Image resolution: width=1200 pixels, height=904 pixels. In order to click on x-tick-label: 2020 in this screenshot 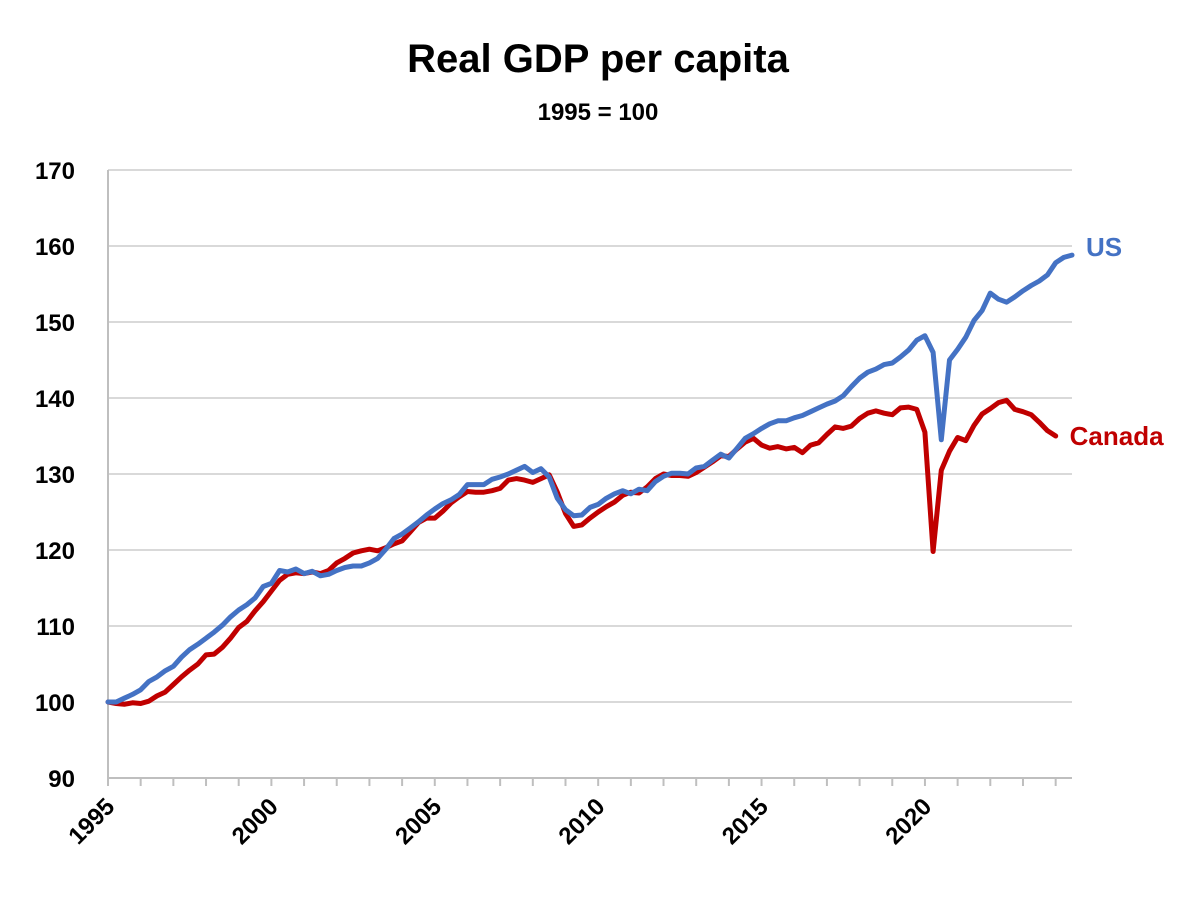, I will do `click(908, 821)`.